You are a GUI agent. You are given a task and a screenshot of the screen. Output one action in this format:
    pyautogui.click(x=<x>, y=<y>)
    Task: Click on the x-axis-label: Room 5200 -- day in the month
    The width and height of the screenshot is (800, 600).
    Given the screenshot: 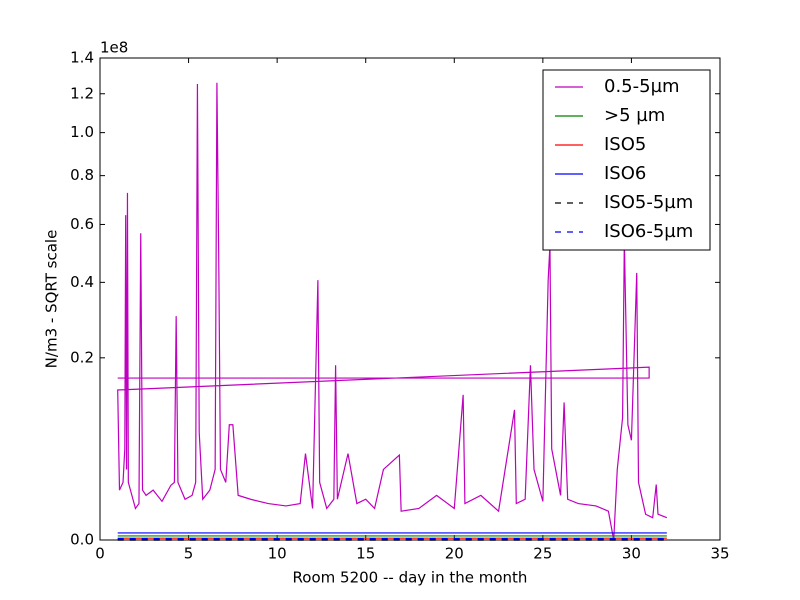 What is the action you would take?
    pyautogui.click(x=410, y=578)
    